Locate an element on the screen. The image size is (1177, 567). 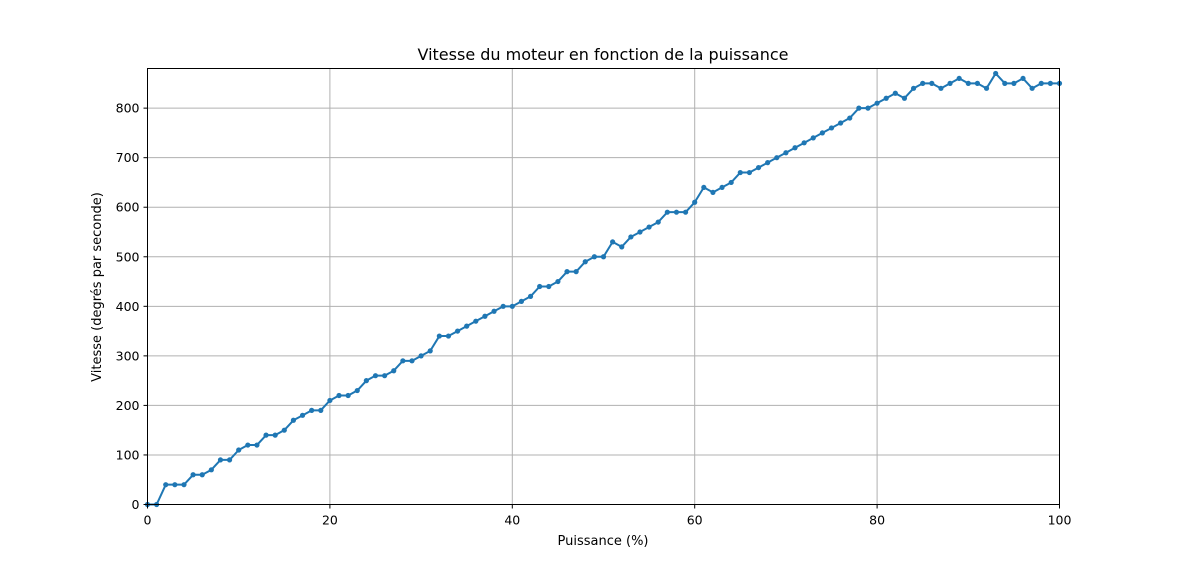
x-tick-label: 20 is located at coordinates (330, 520).